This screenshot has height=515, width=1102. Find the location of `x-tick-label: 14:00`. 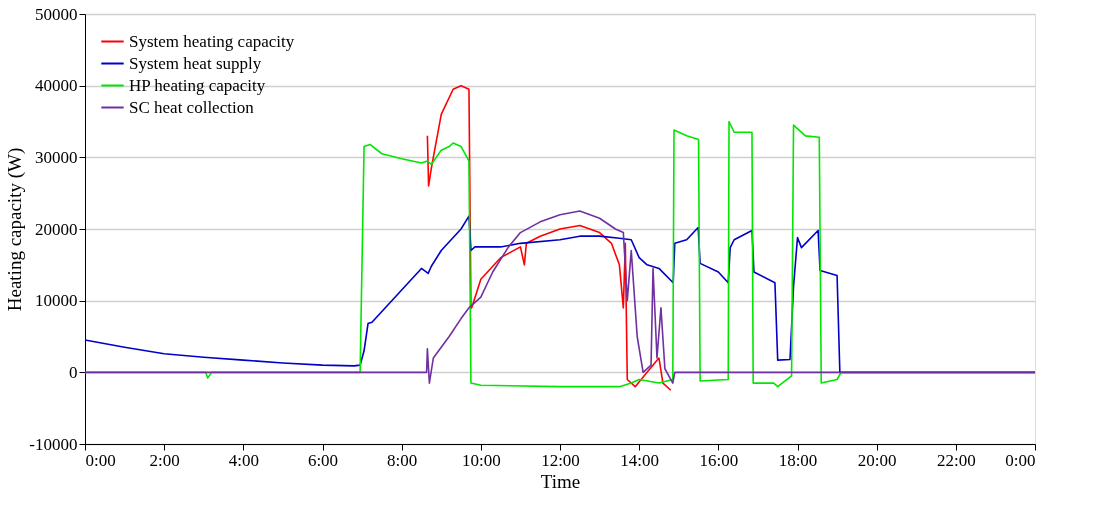

x-tick-label: 14:00 is located at coordinates (640, 460).